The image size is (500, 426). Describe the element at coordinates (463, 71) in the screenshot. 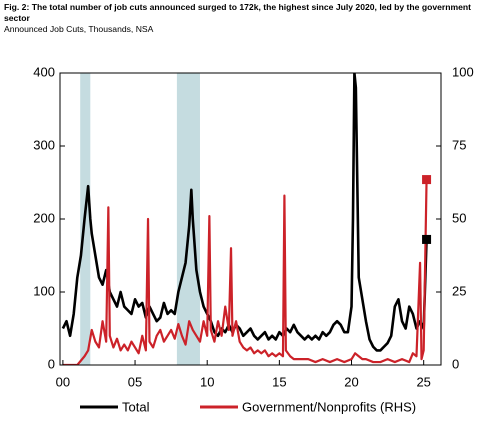

I see `y2-tick-label: 100` at that location.